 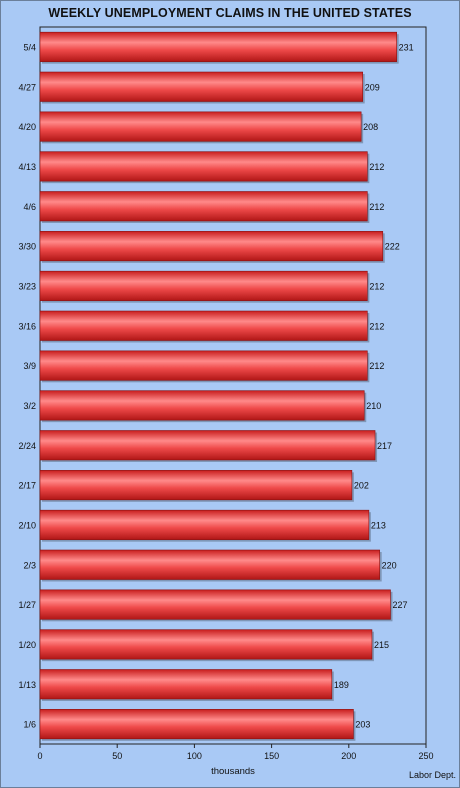 I want to click on source-note: Labor Dept., so click(x=432, y=775).